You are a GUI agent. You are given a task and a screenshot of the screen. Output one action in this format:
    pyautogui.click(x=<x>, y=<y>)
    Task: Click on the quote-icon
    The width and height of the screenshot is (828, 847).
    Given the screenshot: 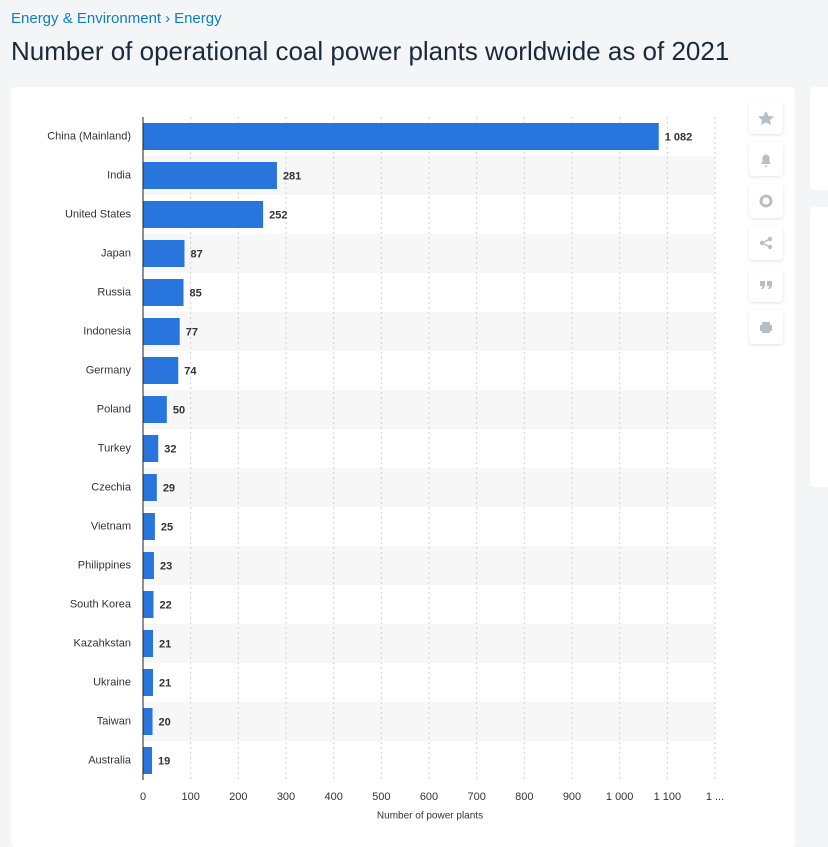 What is the action you would take?
    pyautogui.click(x=766, y=285)
    